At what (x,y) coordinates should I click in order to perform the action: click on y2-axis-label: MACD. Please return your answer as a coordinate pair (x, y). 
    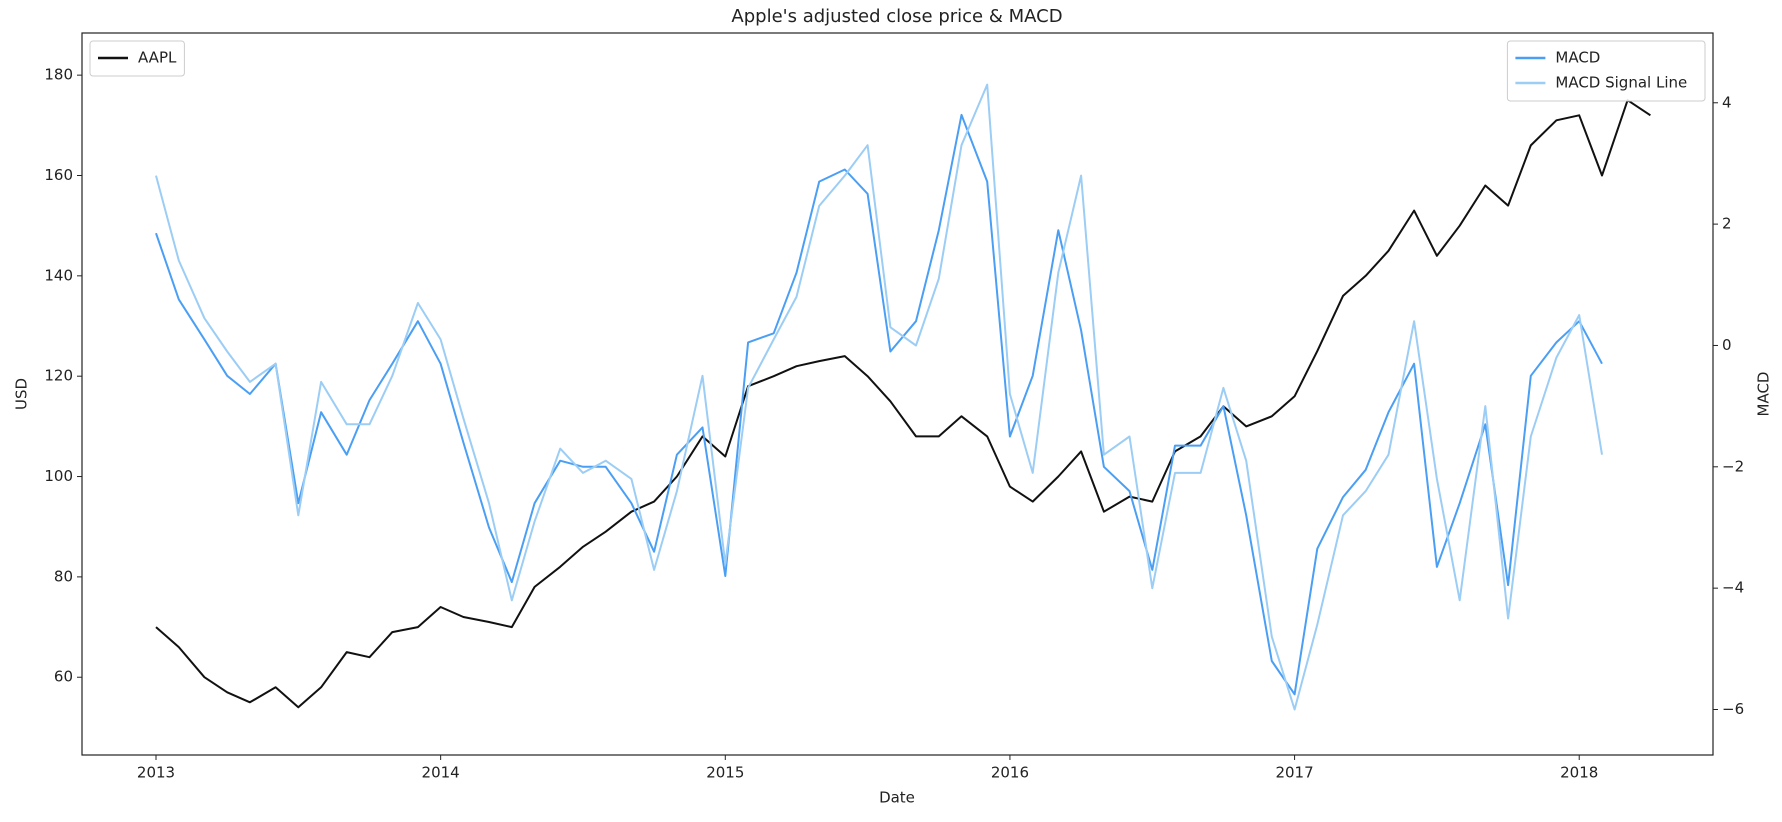
    Looking at the image, I should click on (1764, 394).